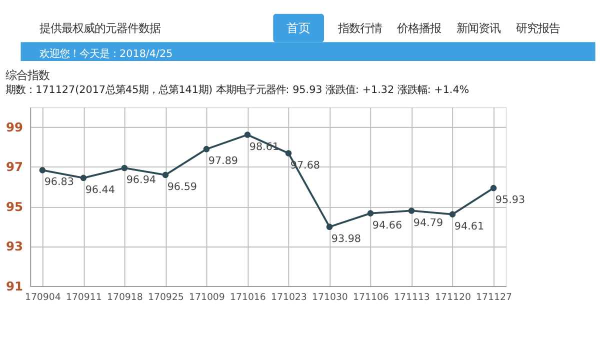 The height and width of the screenshot is (350, 600). What do you see at coordinates (428, 222) in the screenshot?
I see `data-label: 94.79` at bounding box center [428, 222].